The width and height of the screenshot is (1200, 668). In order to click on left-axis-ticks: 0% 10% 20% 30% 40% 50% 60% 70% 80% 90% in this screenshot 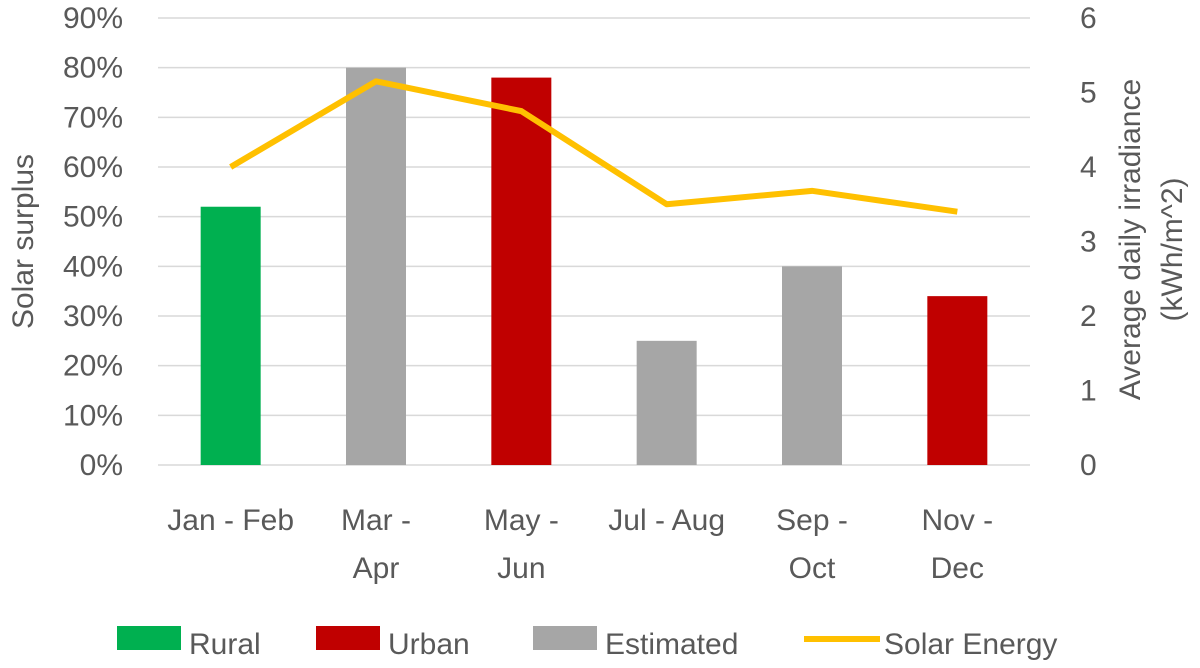, I will do `click(93, 242)`.